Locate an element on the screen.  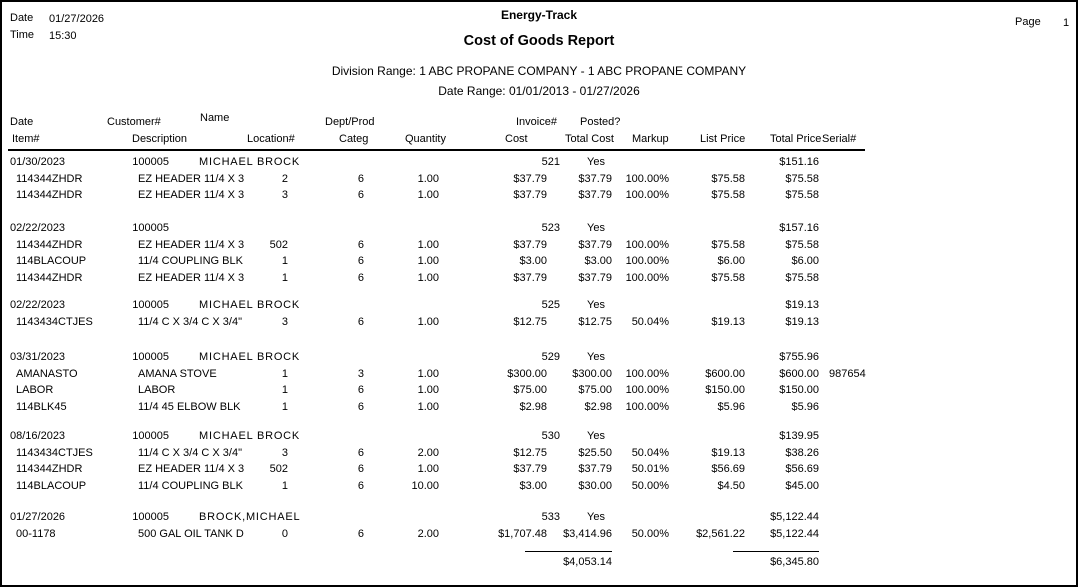
item-item: 1143434CTJES is located at coordinates (54, 321).